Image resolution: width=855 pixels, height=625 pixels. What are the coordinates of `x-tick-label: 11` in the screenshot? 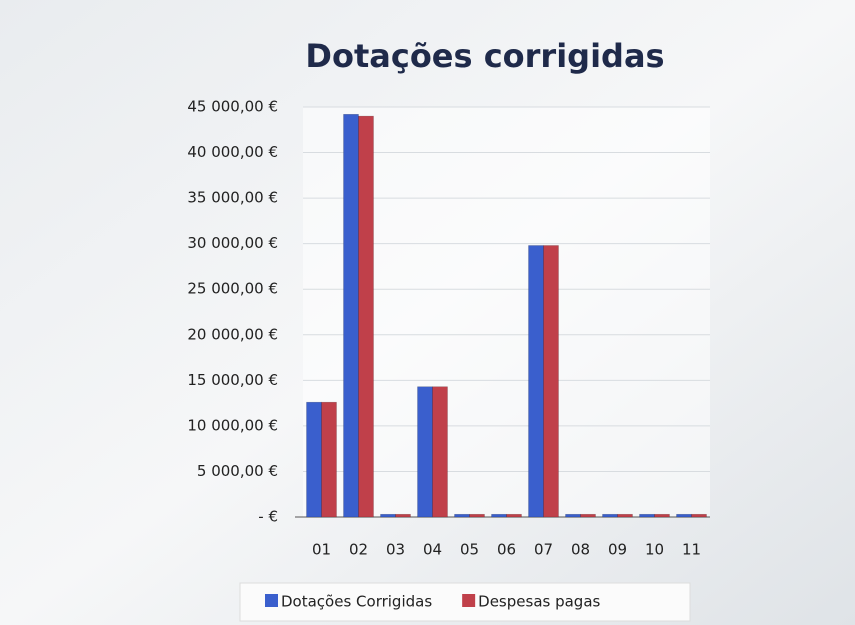 It's located at (691, 550).